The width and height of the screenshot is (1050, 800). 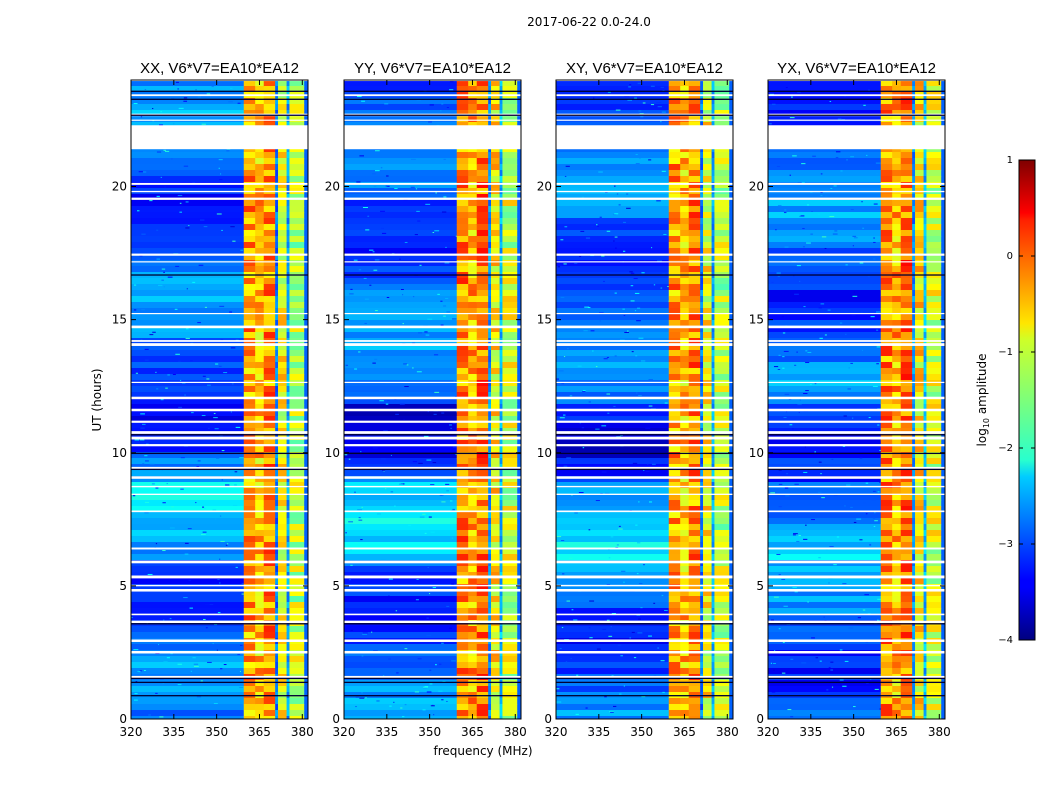 I want to click on panel-title: XY, V6*V7=EA10*EA12, so click(x=644, y=68).